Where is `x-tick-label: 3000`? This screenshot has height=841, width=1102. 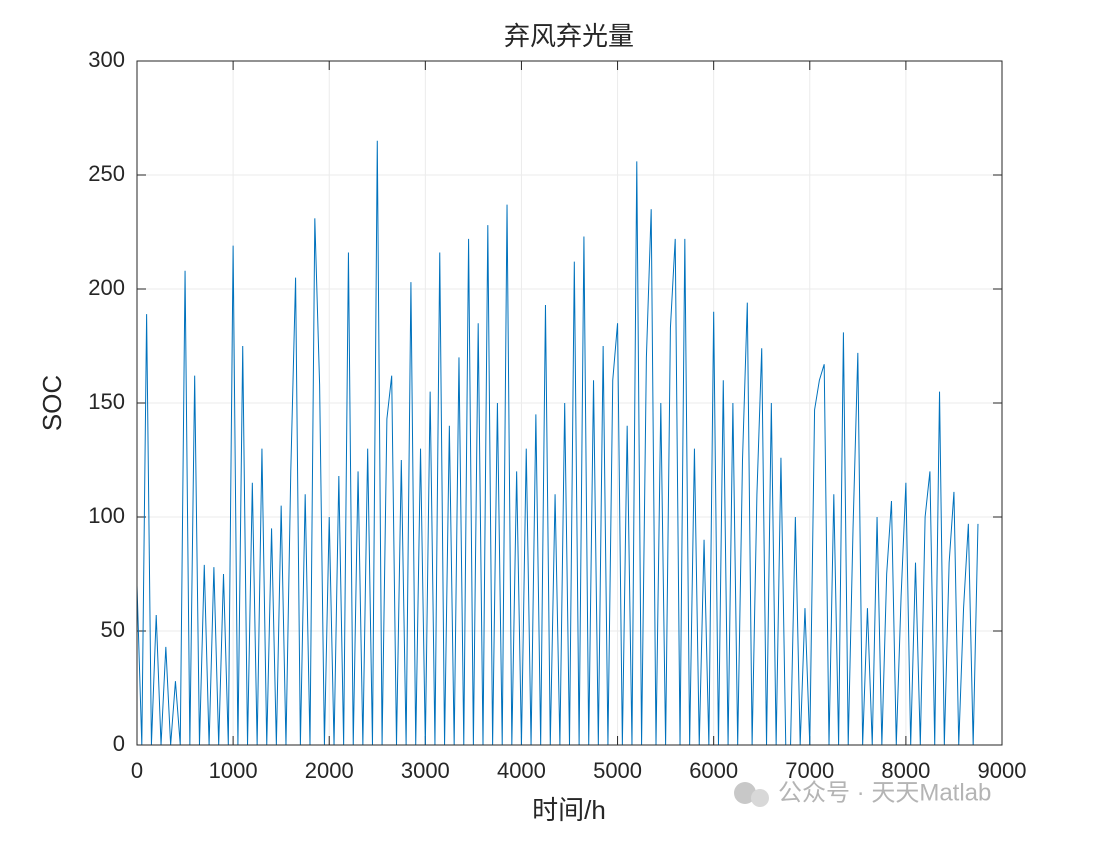 x-tick-label: 3000 is located at coordinates (425, 770).